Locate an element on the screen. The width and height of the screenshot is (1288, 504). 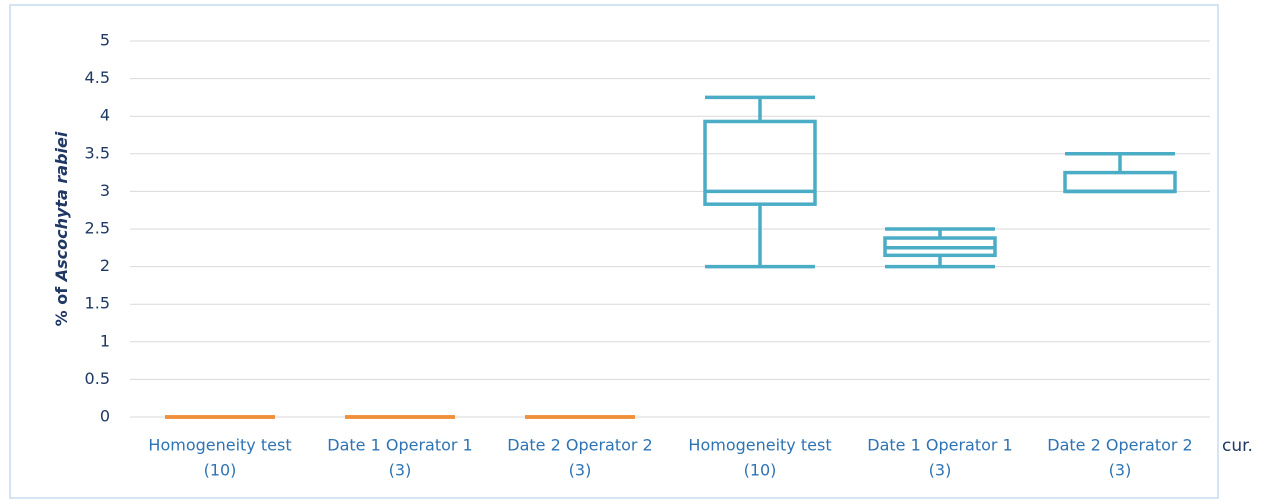
y-tick-label: 2.5 is located at coordinates (97, 228).